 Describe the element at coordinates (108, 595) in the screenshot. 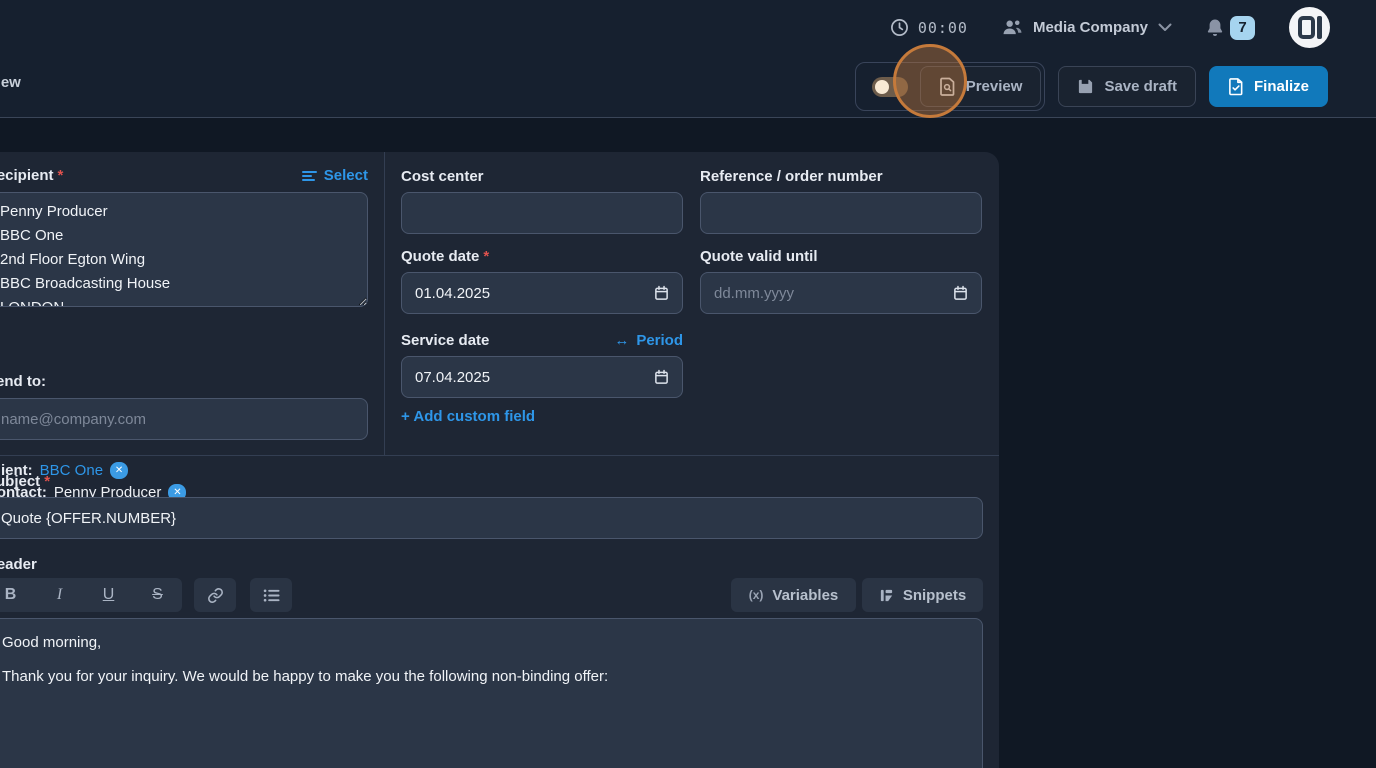

I see `underline-button: U` at that location.